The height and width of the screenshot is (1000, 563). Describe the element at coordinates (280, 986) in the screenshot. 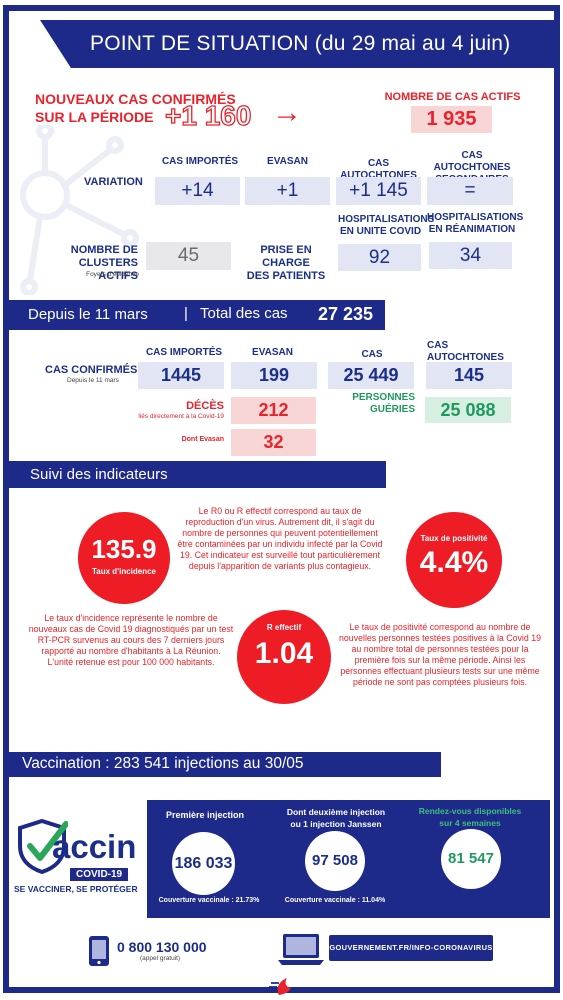

I see `marianne-icon` at that location.